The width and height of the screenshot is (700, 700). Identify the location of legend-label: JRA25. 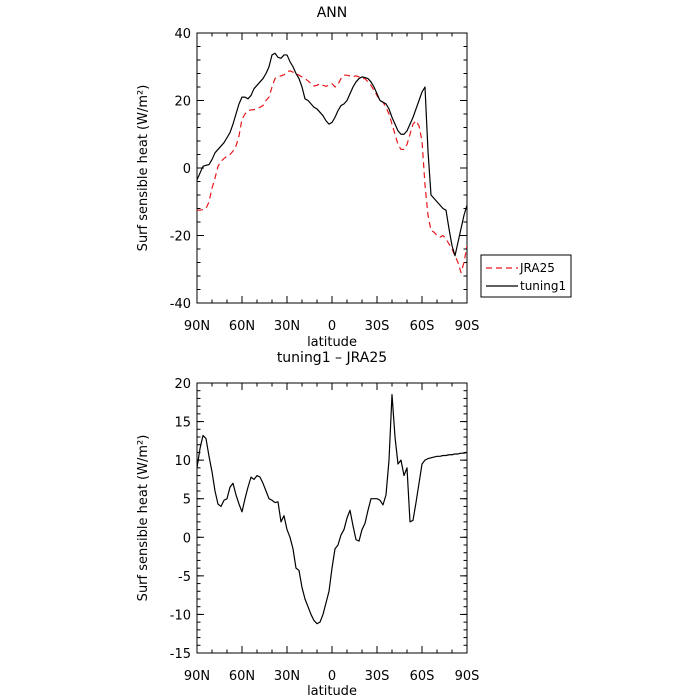
(537, 268).